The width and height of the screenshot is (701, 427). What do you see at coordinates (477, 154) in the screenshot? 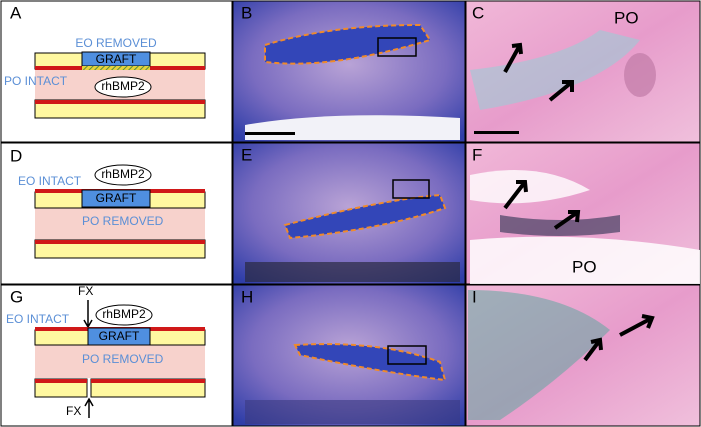
I see `panel-label: F` at bounding box center [477, 154].